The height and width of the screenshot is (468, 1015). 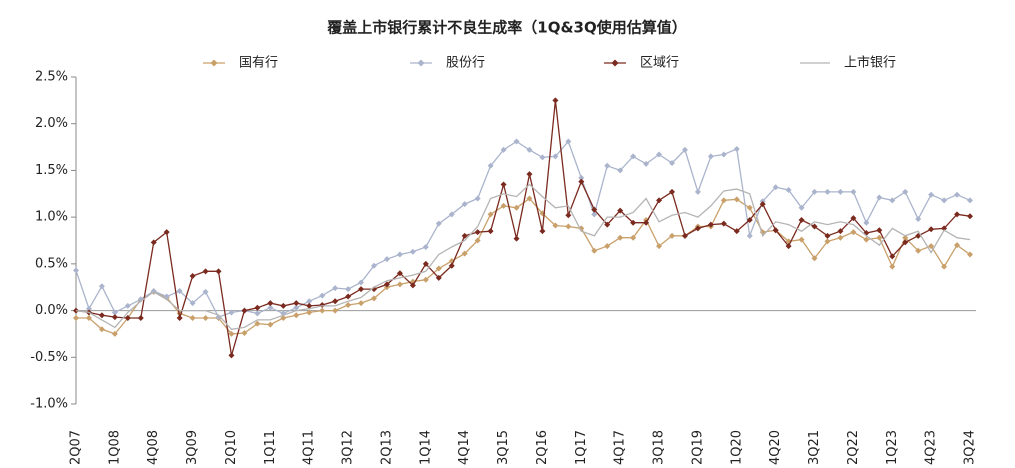 What do you see at coordinates (620, 447) in the screenshot?
I see `x-tick-label: 4Q17` at bounding box center [620, 447].